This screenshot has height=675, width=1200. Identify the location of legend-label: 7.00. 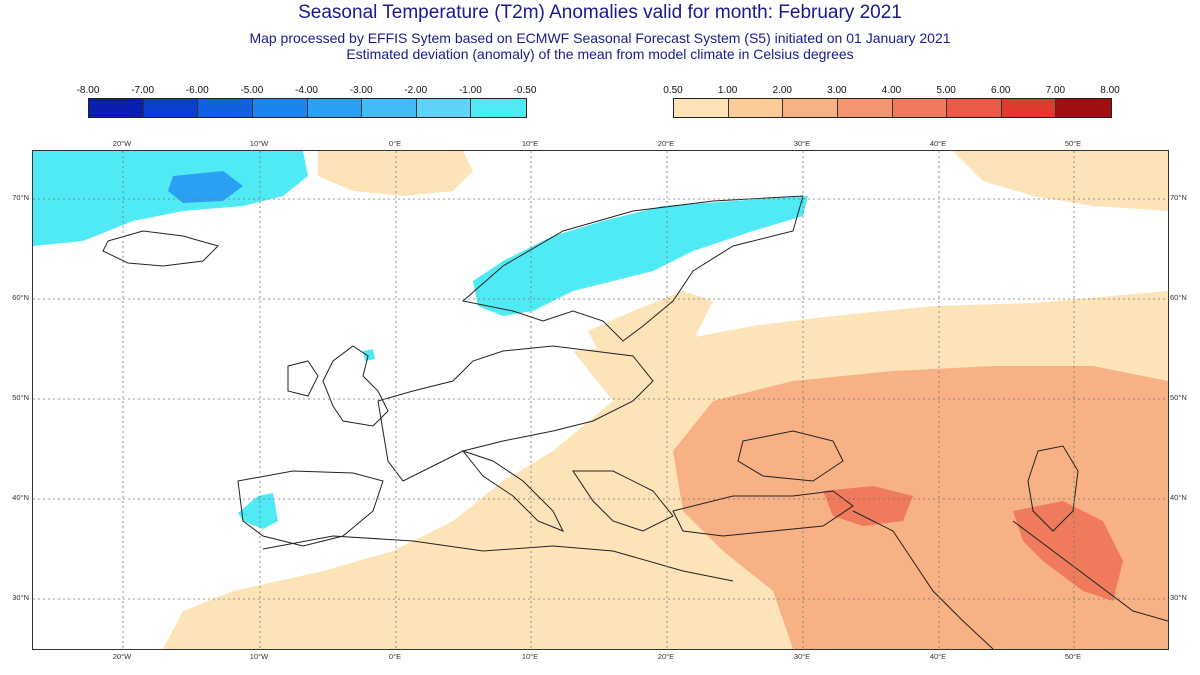
(1055, 90).